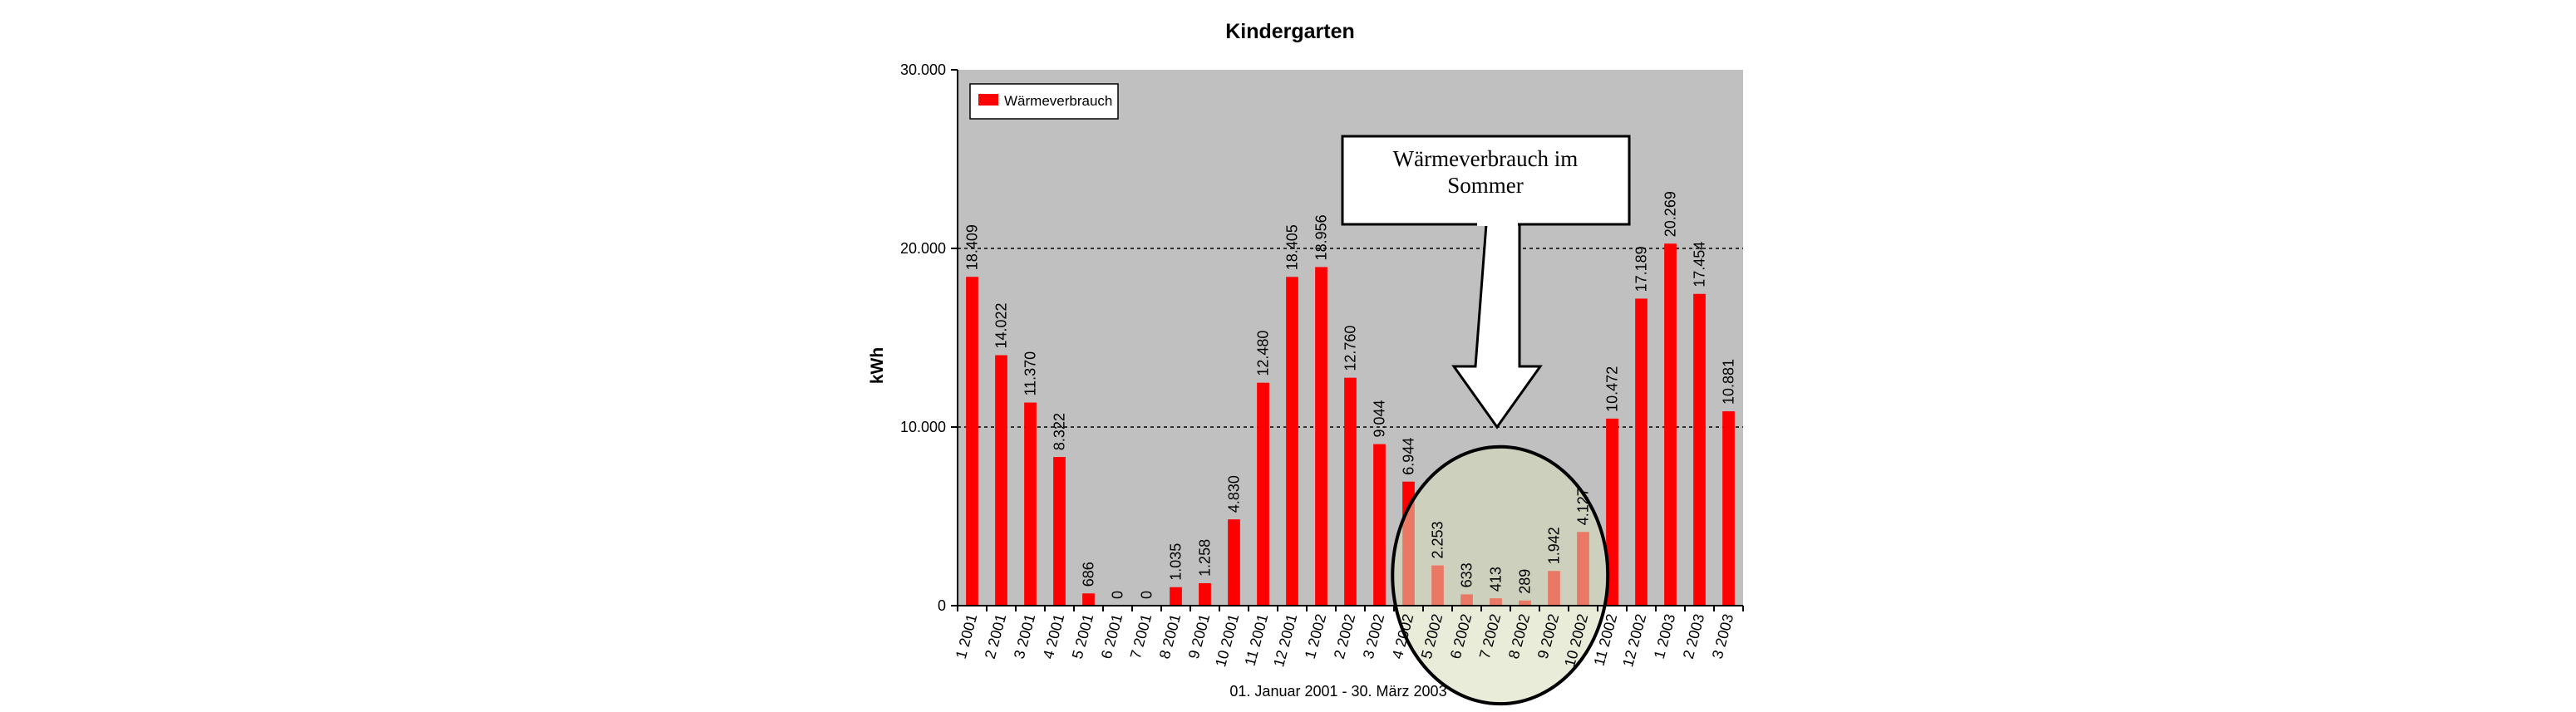 The width and height of the screenshot is (2576, 712). What do you see at coordinates (1292, 247) in the screenshot?
I see `data-label: 18.405` at bounding box center [1292, 247].